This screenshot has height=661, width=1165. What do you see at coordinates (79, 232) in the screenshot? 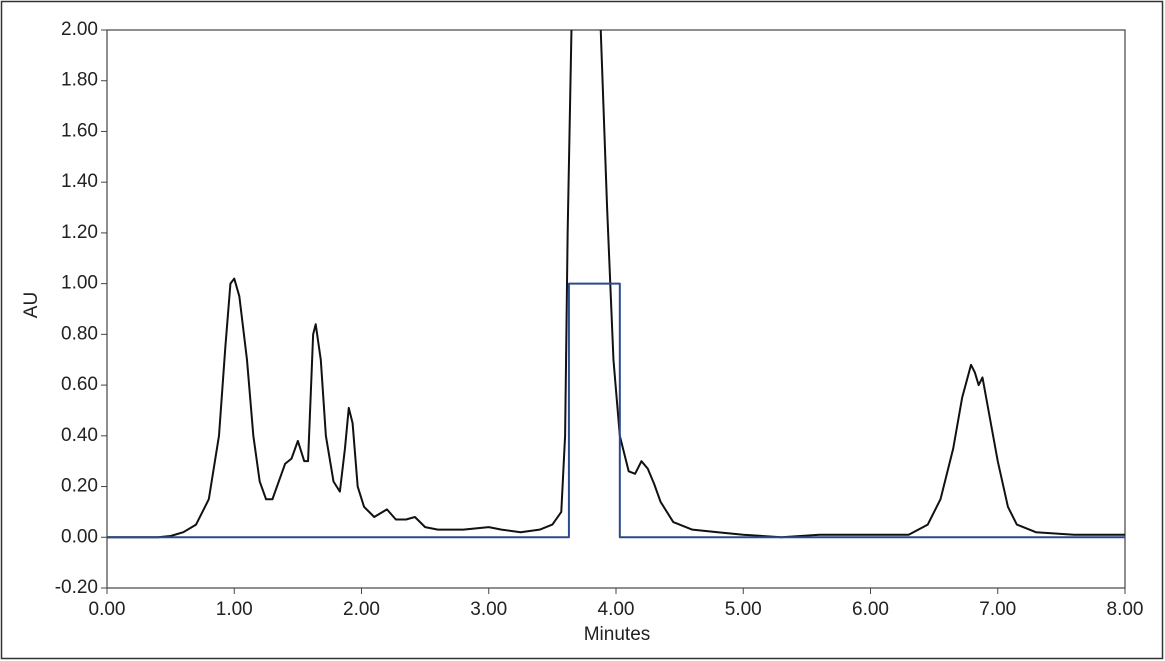
I see `y-tick-label: 1.20` at bounding box center [79, 232].